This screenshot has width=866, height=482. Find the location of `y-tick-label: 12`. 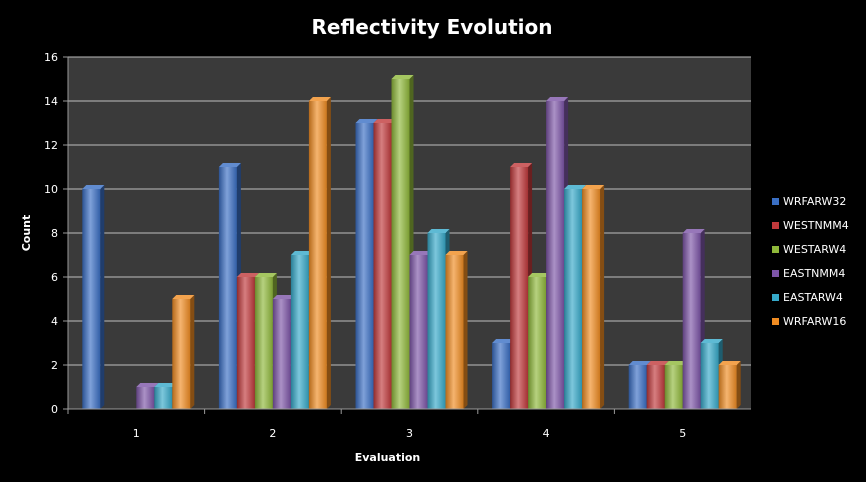

y-tick-label: 12 is located at coordinates (51, 145).